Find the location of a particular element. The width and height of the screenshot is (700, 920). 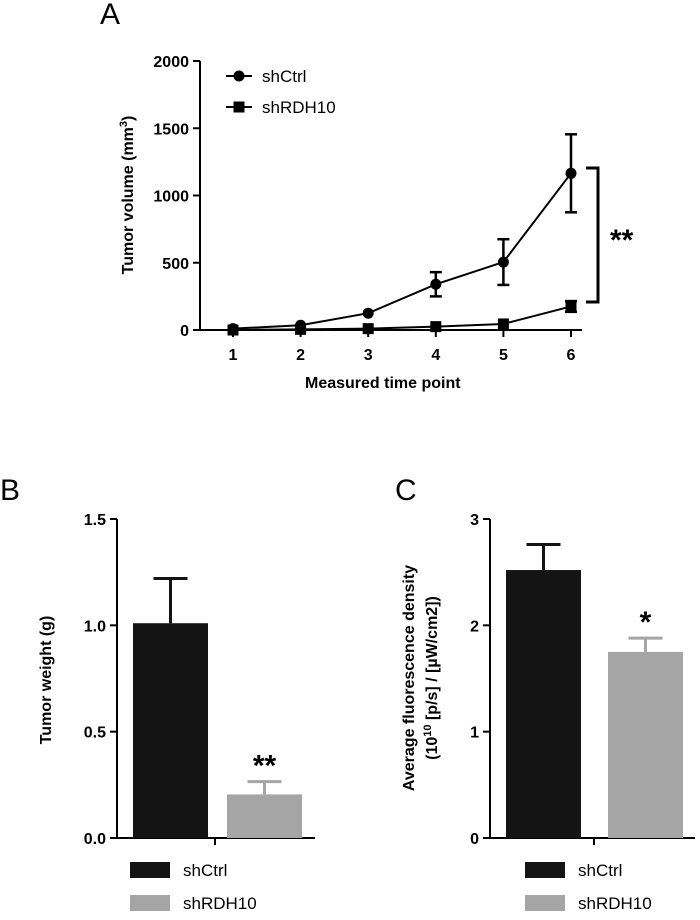

legend-b-shrdh10-swatch is located at coordinates (150, 903).